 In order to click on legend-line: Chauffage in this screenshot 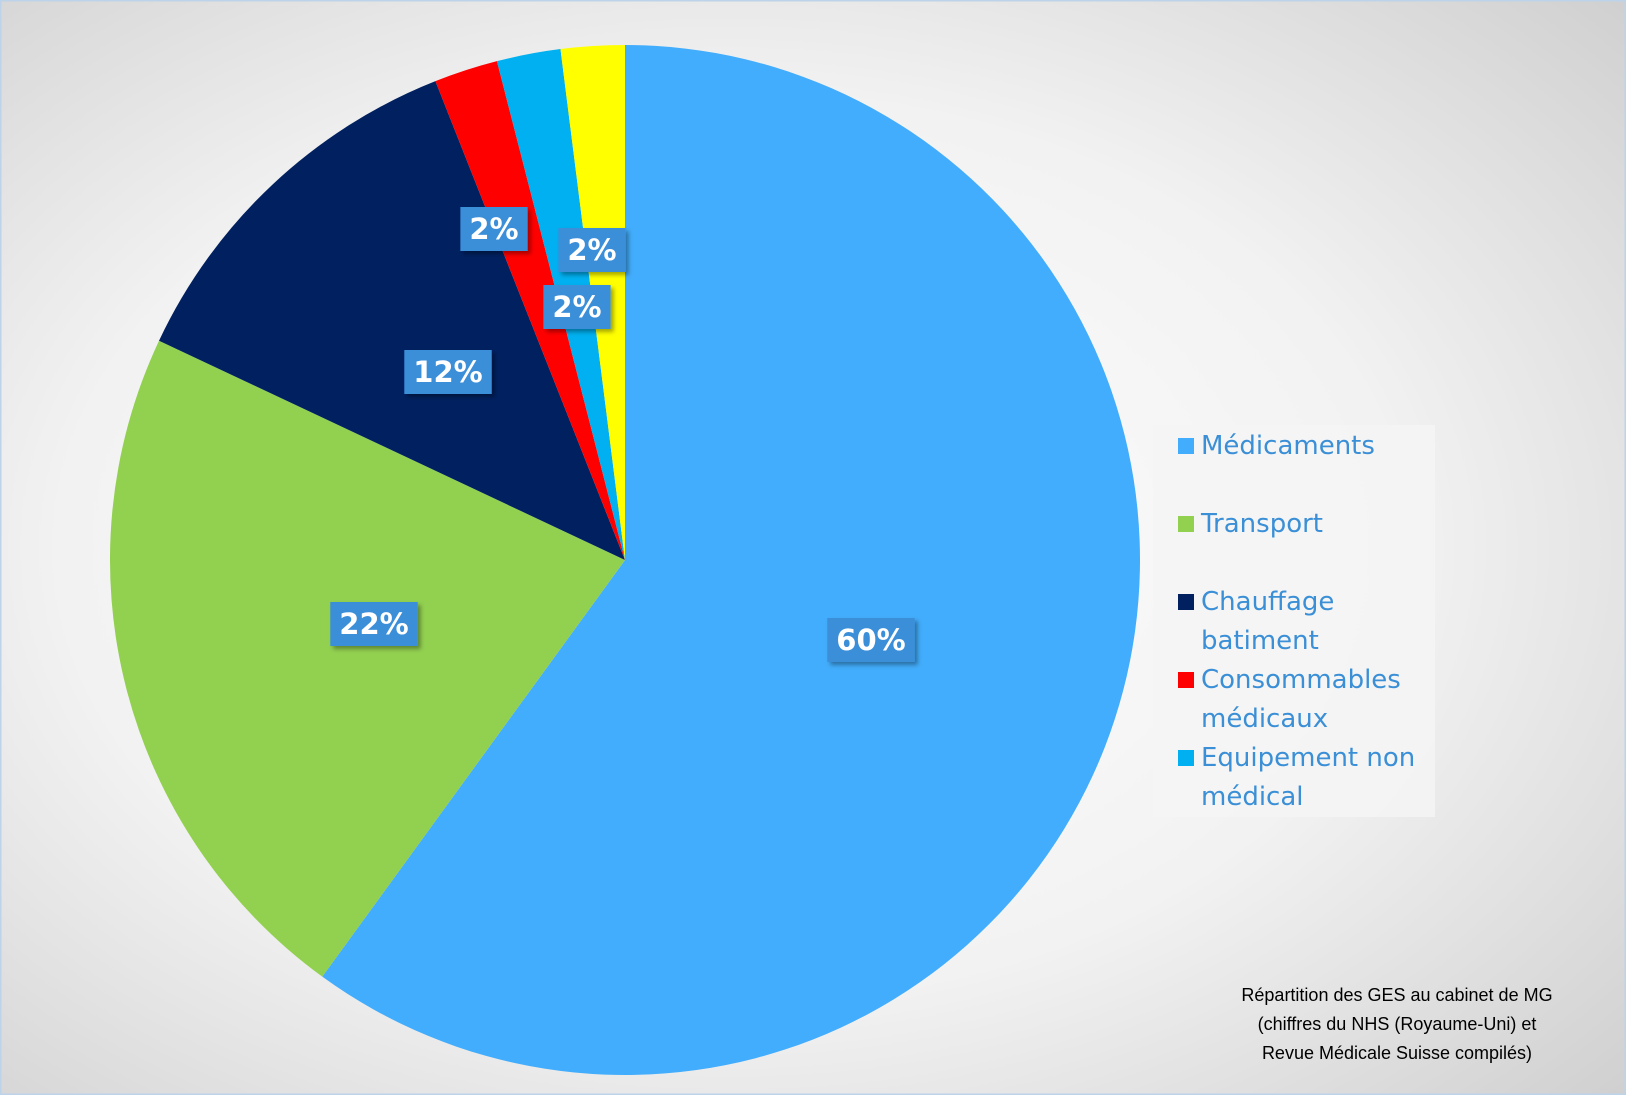, I will do `click(1272, 602)`.